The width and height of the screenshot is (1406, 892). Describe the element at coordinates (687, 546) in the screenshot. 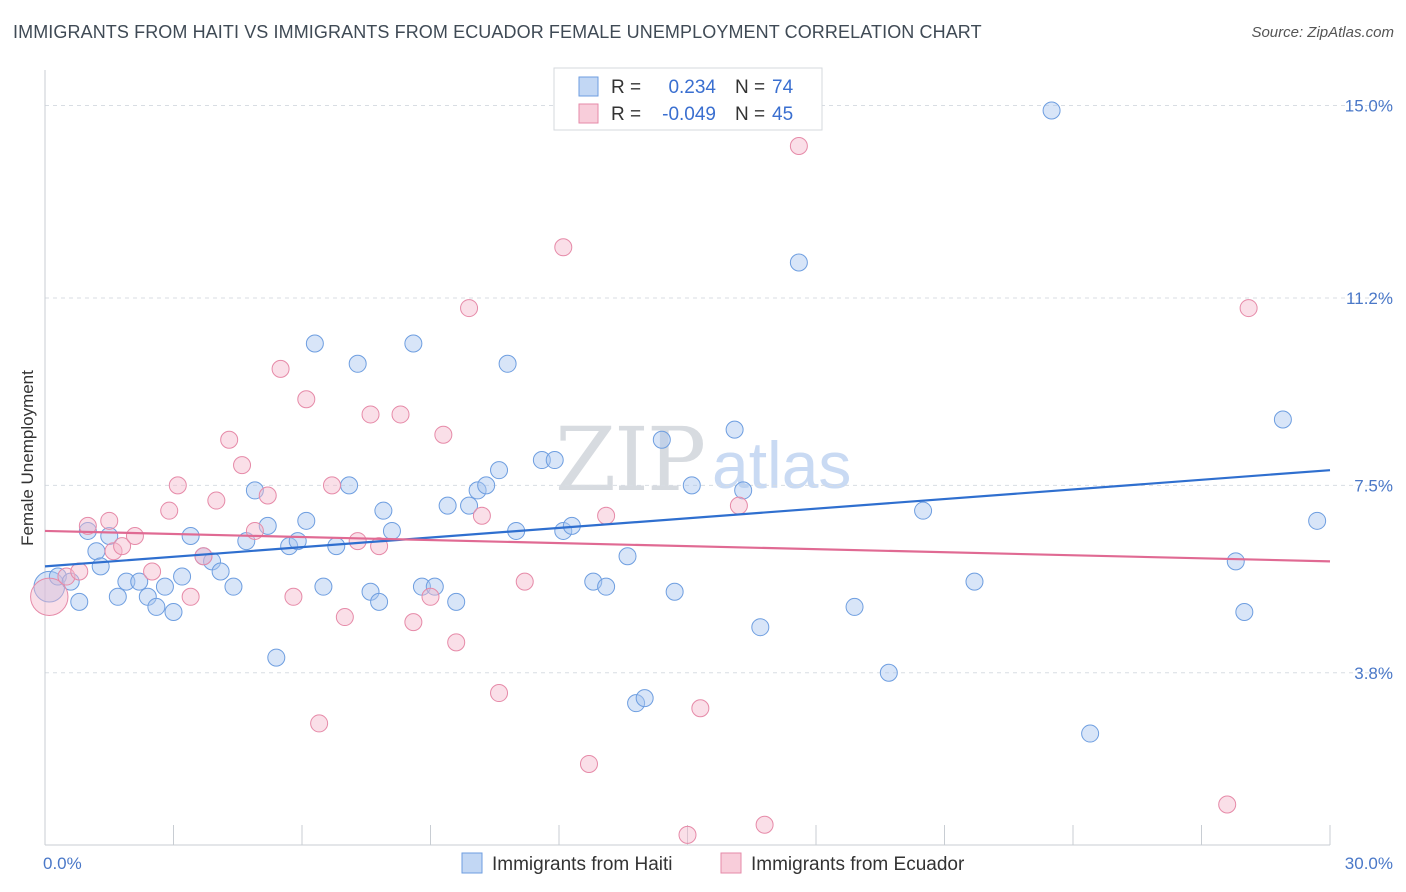

I see `trend-line-ecuador` at that location.